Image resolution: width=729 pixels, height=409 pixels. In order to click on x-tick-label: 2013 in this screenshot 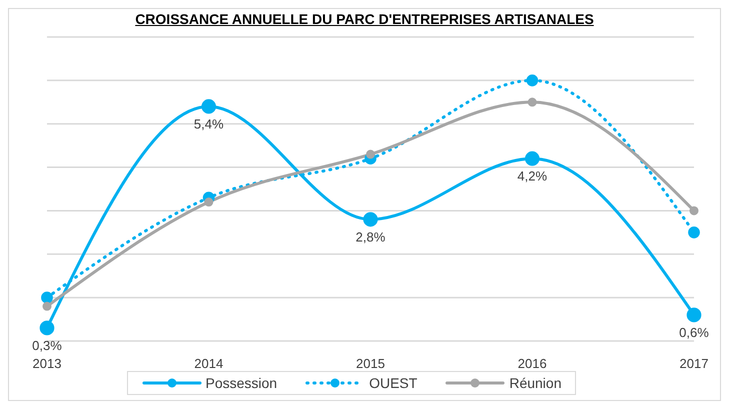, I will do `click(47, 364)`.